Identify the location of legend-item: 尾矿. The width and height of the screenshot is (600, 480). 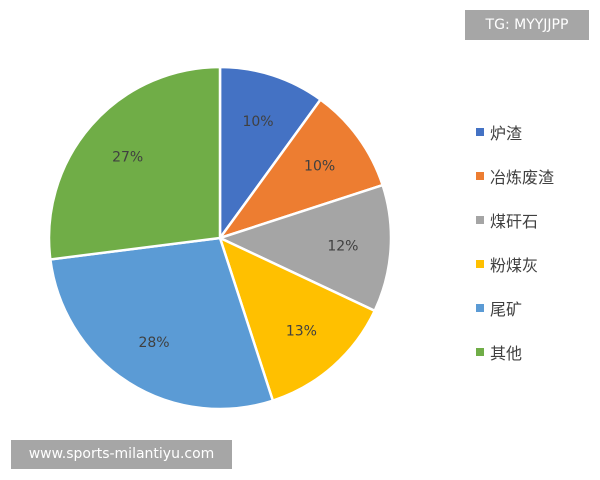
(515, 308).